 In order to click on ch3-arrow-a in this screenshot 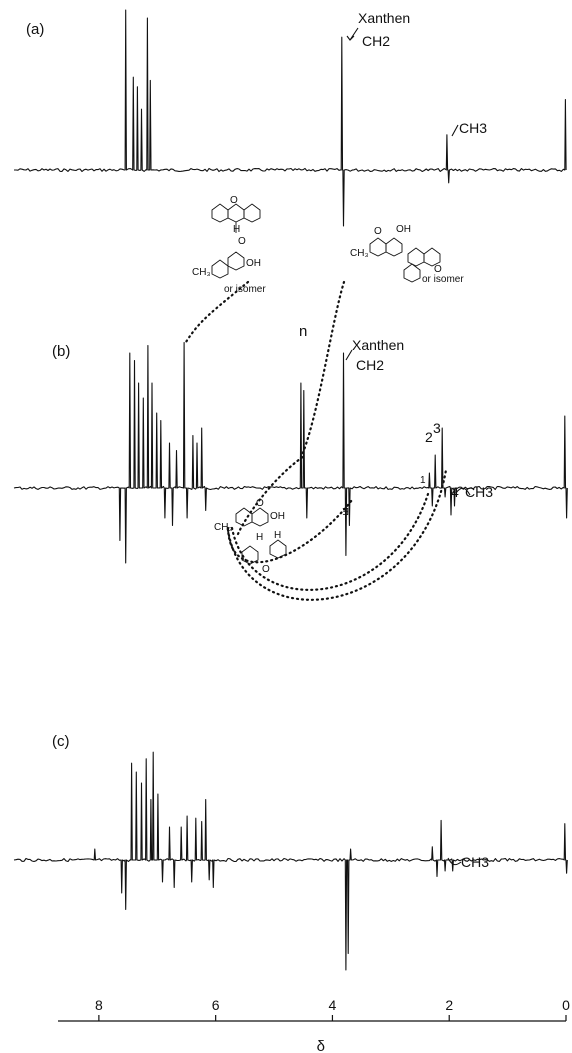, I will do `click(455, 130)`.